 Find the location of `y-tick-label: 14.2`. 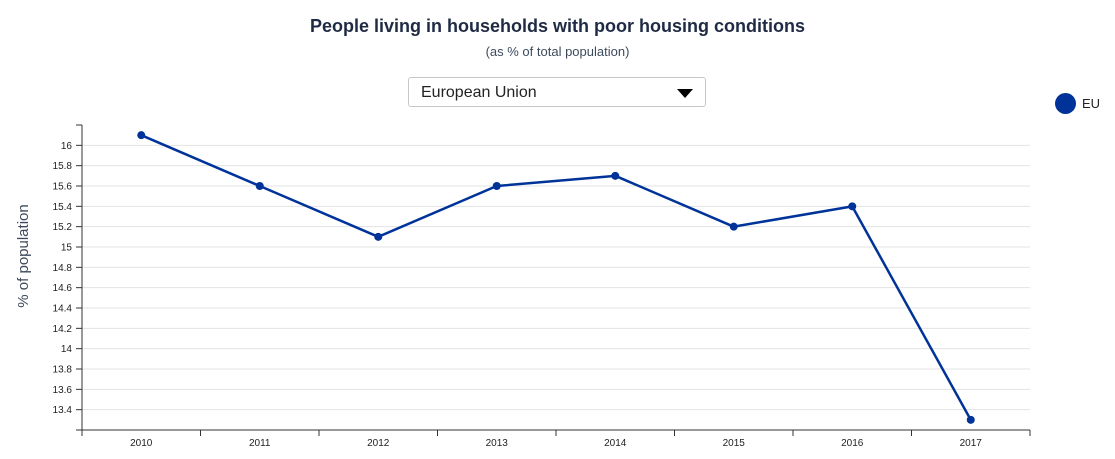

y-tick-label: 14.2 is located at coordinates (63, 329).